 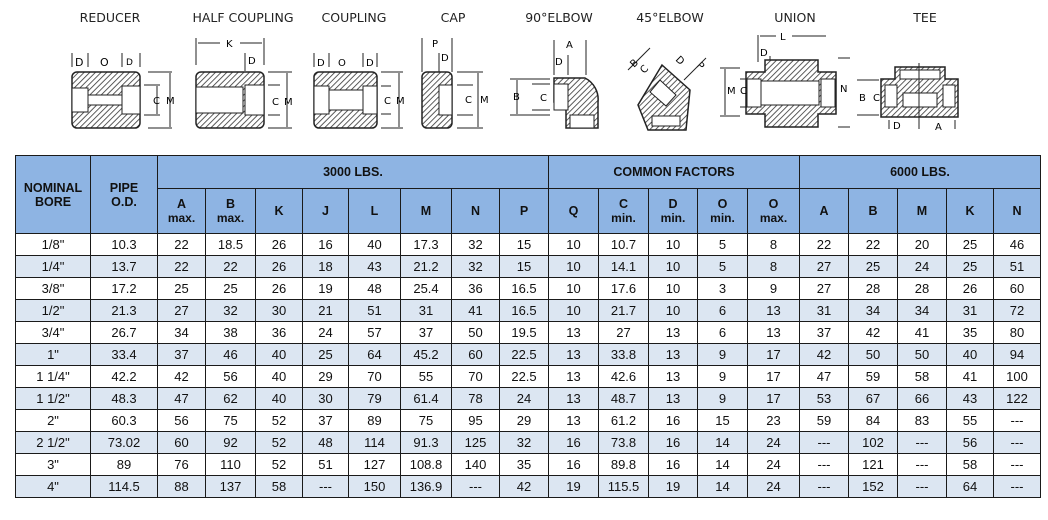 What do you see at coordinates (873, 464) in the screenshot?
I see `dimension-cell: 121` at bounding box center [873, 464].